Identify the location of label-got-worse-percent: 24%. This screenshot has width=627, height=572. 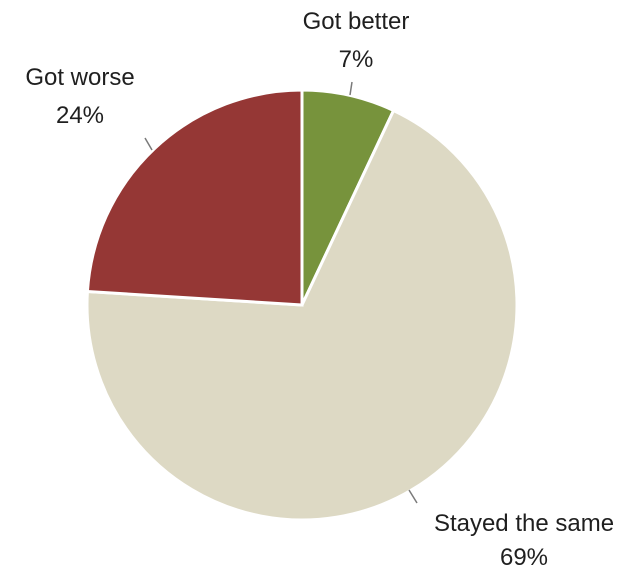
(80, 115).